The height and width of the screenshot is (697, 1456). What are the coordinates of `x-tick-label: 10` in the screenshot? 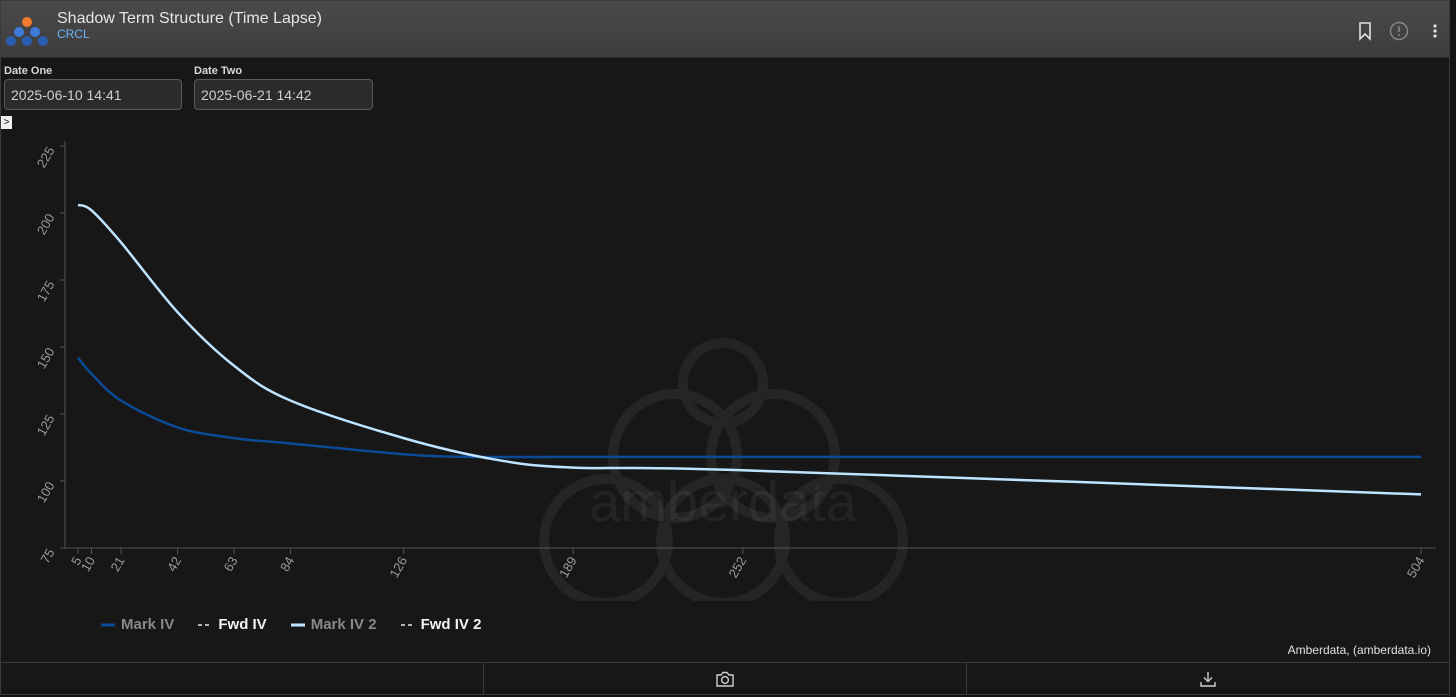 It's located at (88, 564).